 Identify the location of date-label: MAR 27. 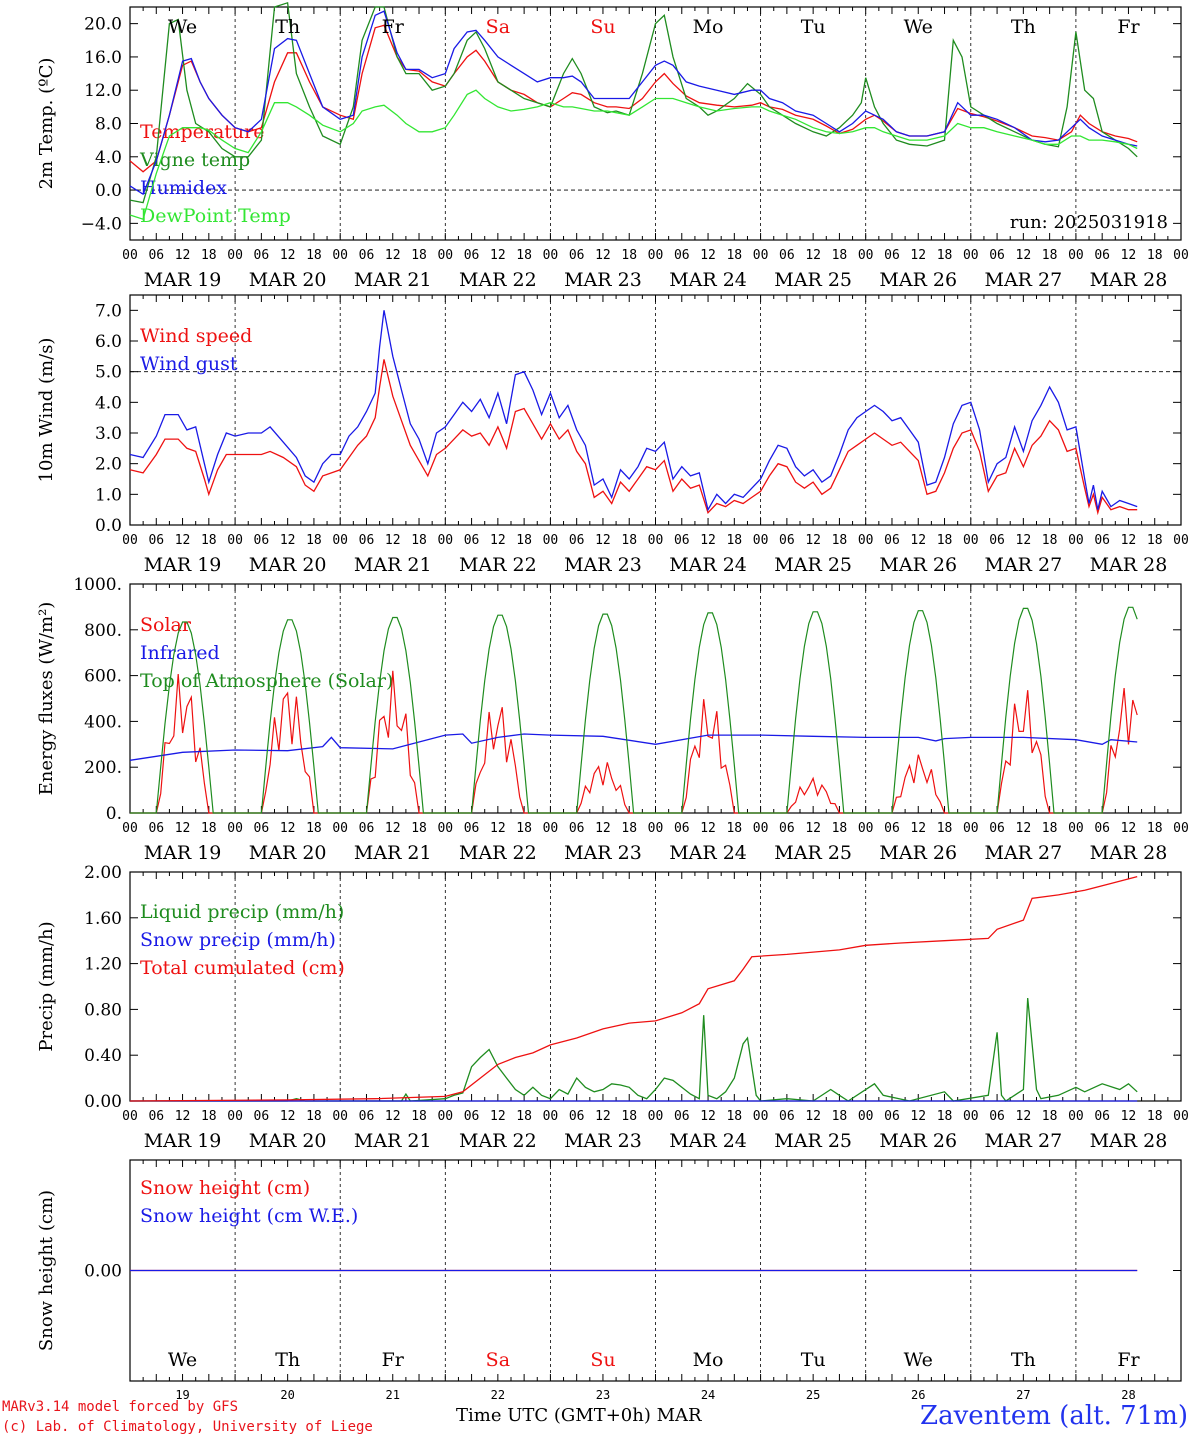
(1023, 565).